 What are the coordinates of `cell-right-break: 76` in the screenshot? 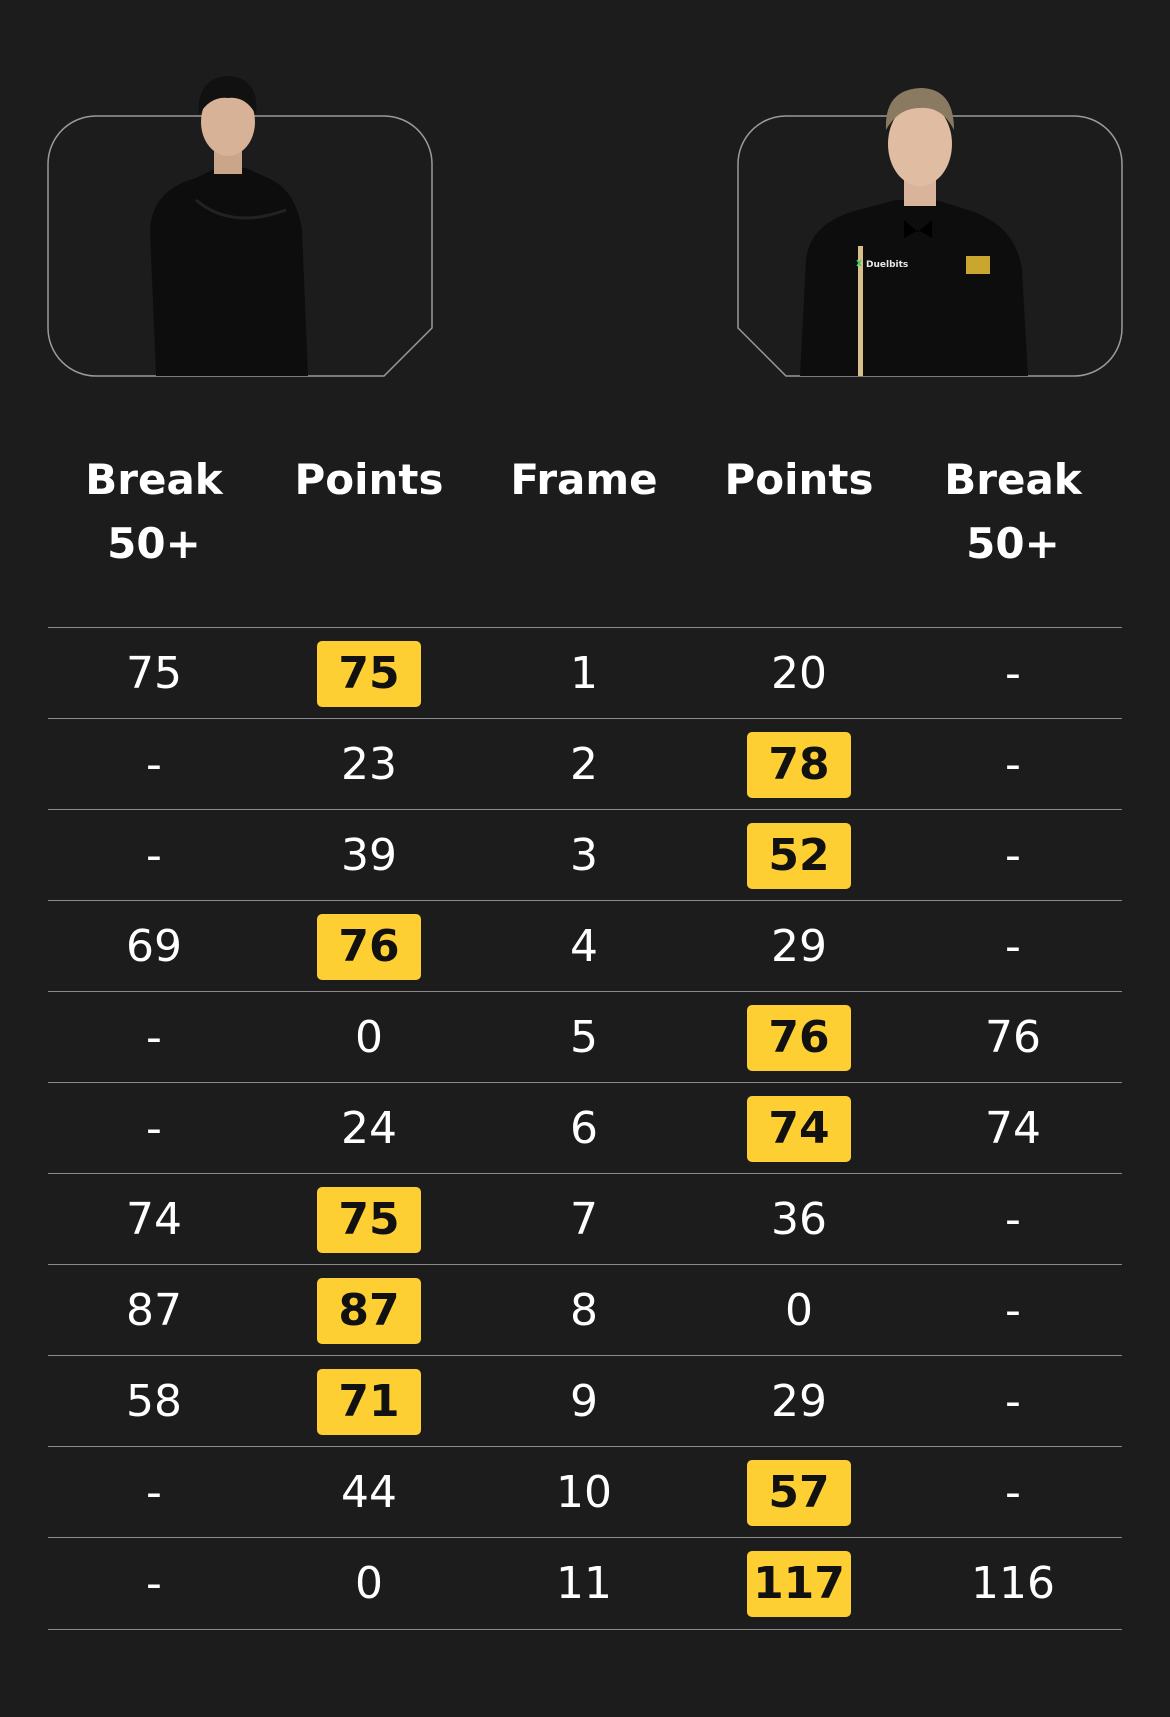 It's located at (1013, 1037).